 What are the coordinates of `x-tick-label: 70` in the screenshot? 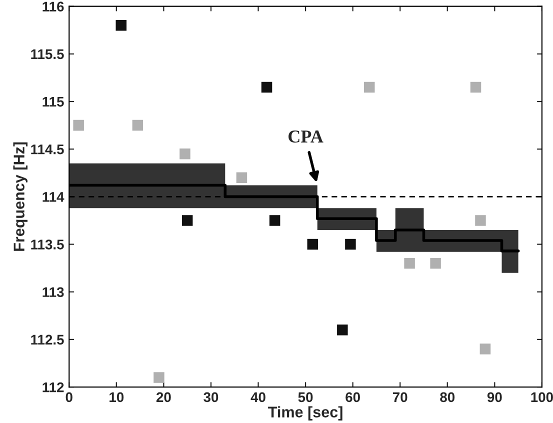 It's located at (400, 397).